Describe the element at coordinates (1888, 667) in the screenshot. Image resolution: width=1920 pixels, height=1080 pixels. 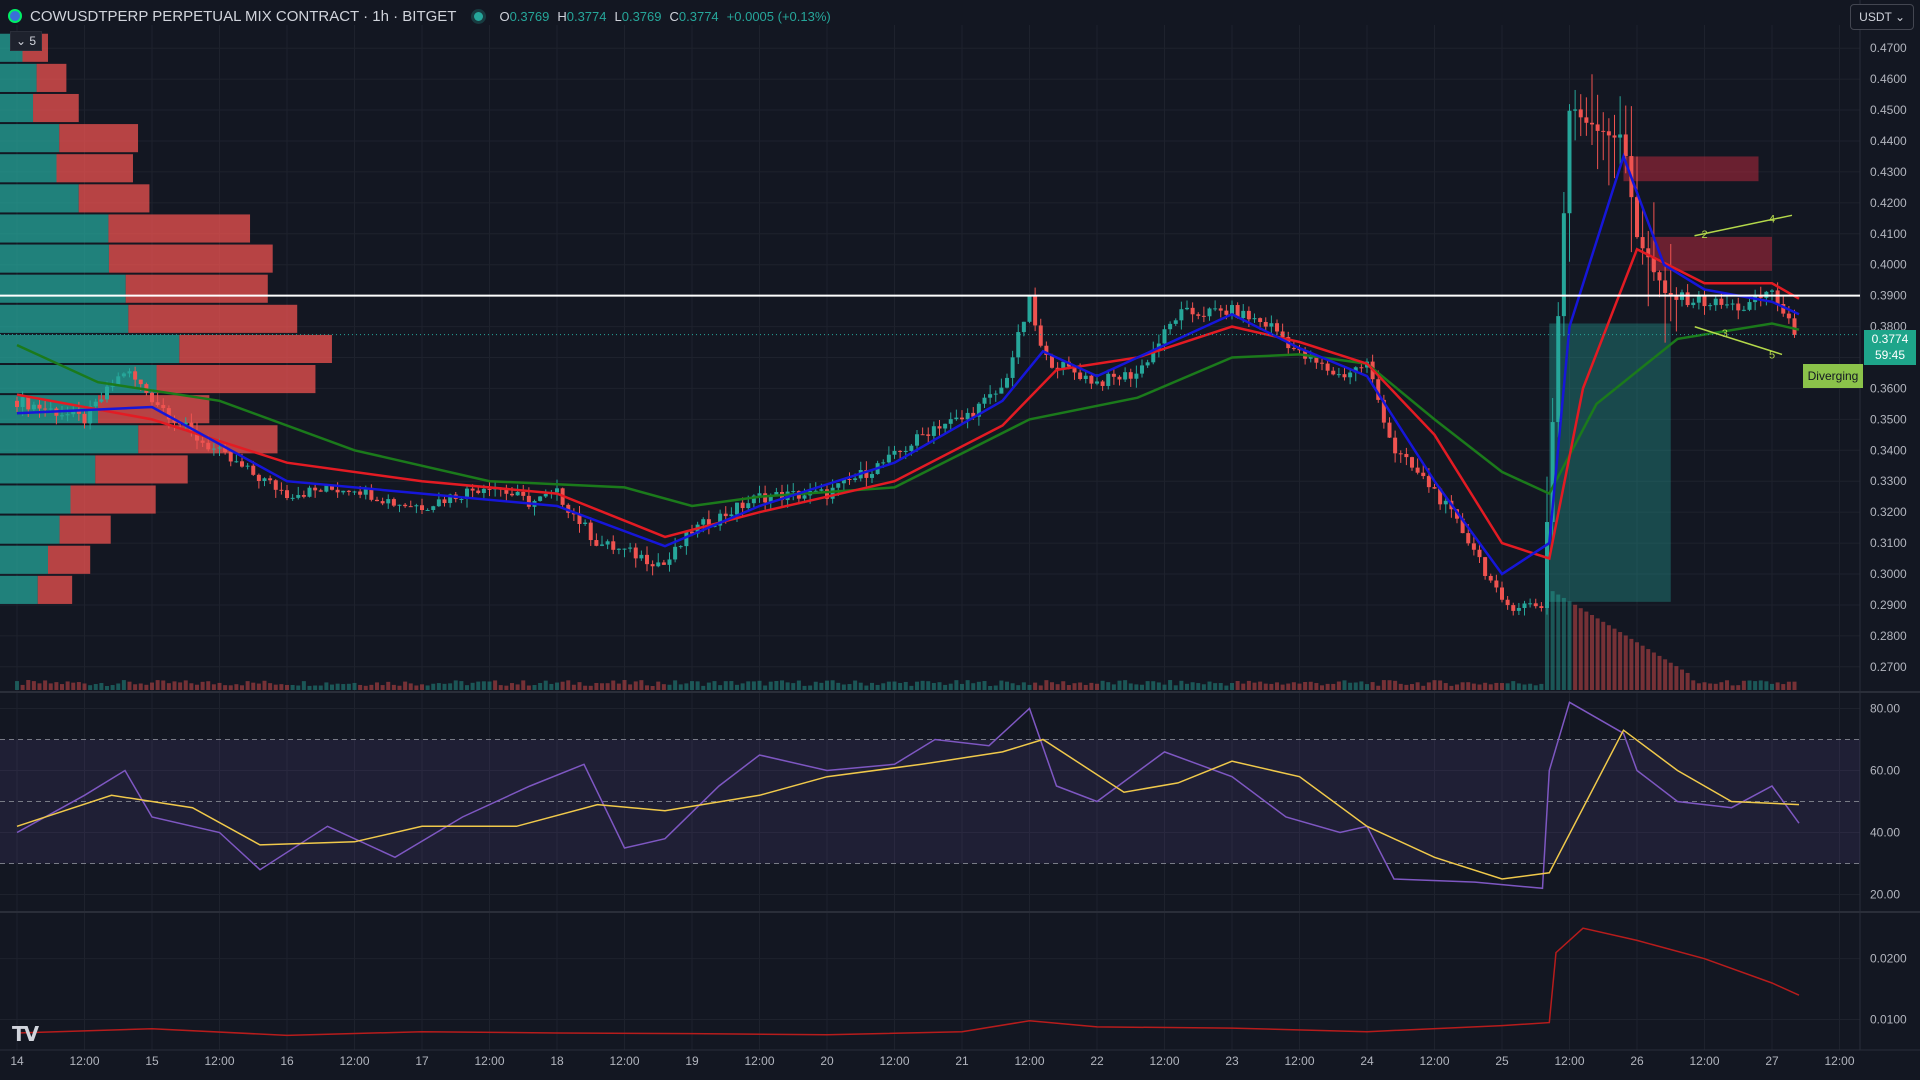
I see `price-axis-tick-label: 0.2700` at that location.